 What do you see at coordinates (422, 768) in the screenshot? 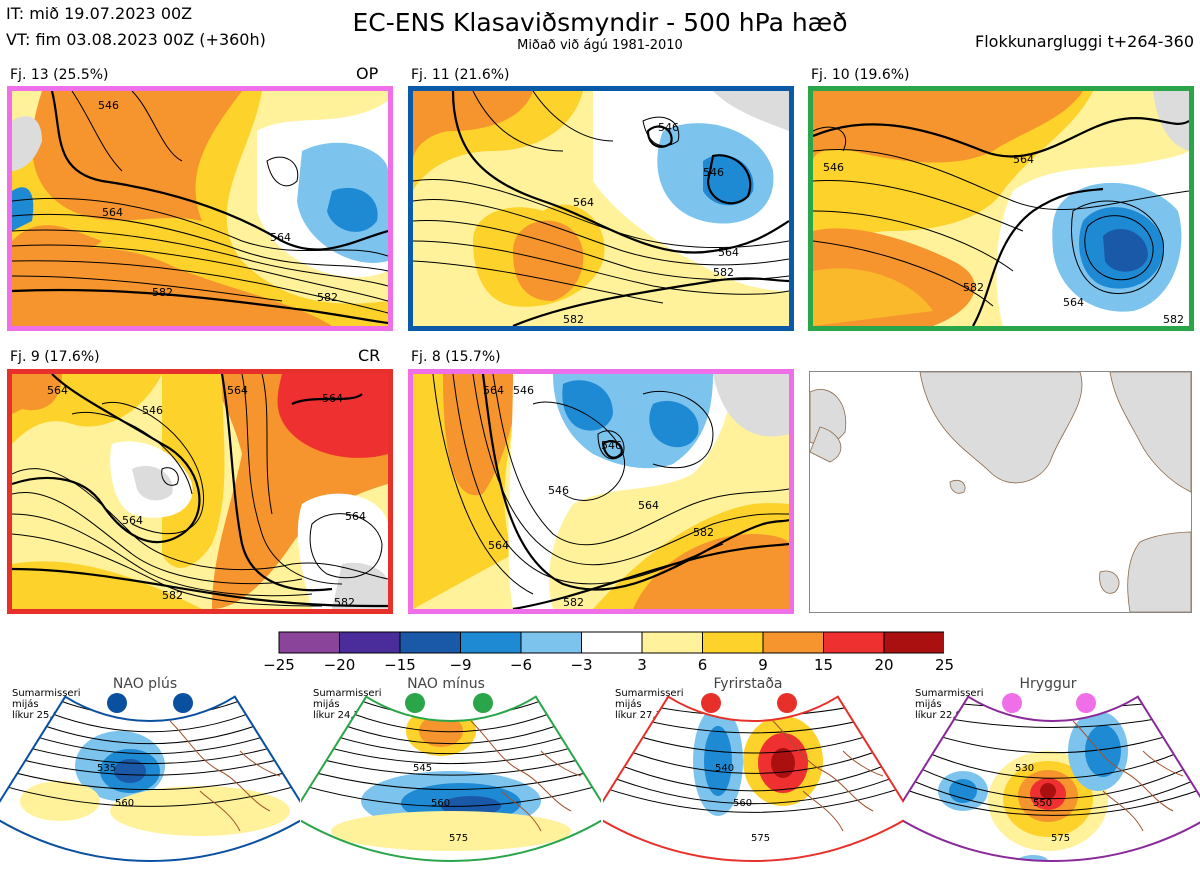
I see `regime-contour-label: 545` at bounding box center [422, 768].